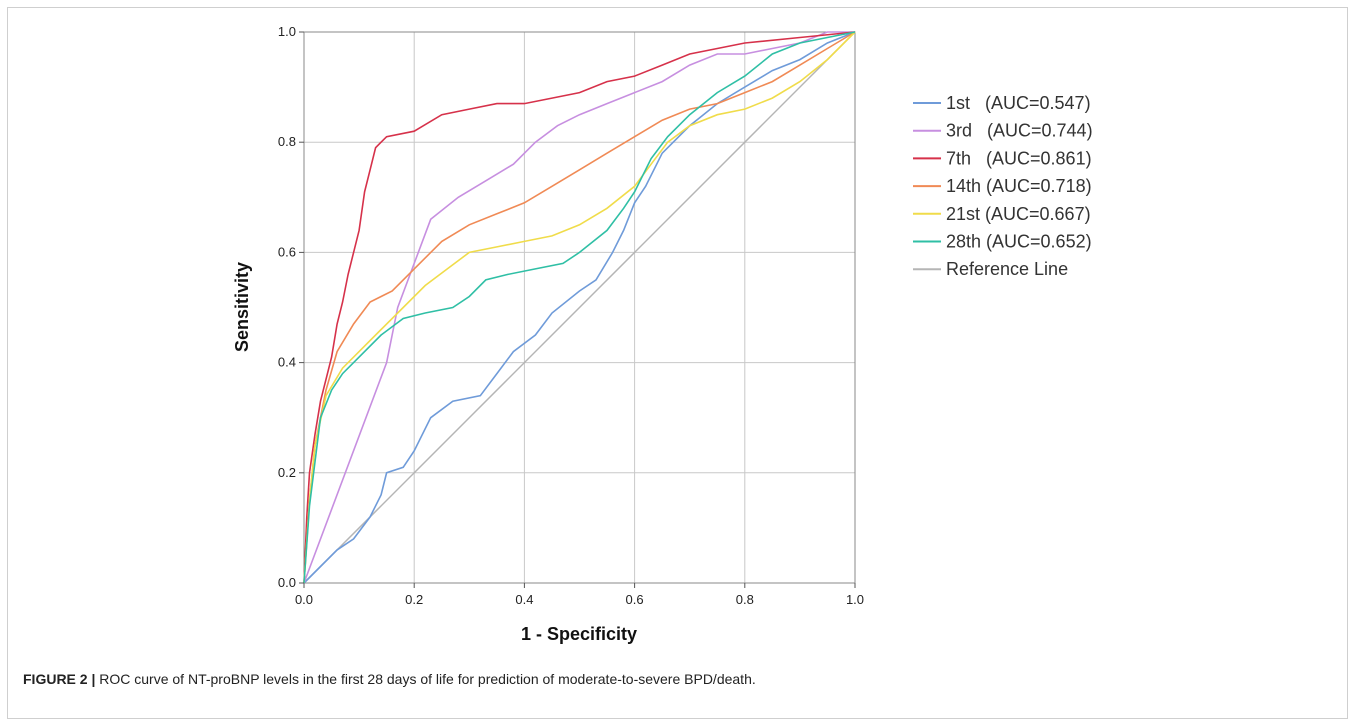 This screenshot has height=727, width=1357. Describe the element at coordinates (304, 599) in the screenshot. I see `x-tick-label: 0.0` at that location.